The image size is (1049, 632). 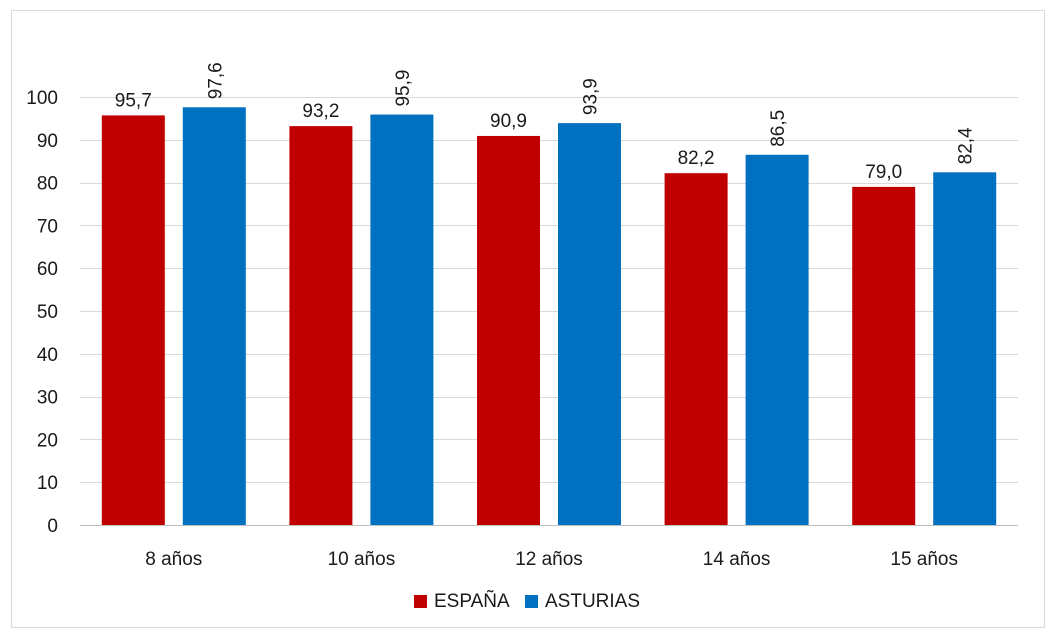 I want to click on x-tick-label: 15 años, so click(x=924, y=559).